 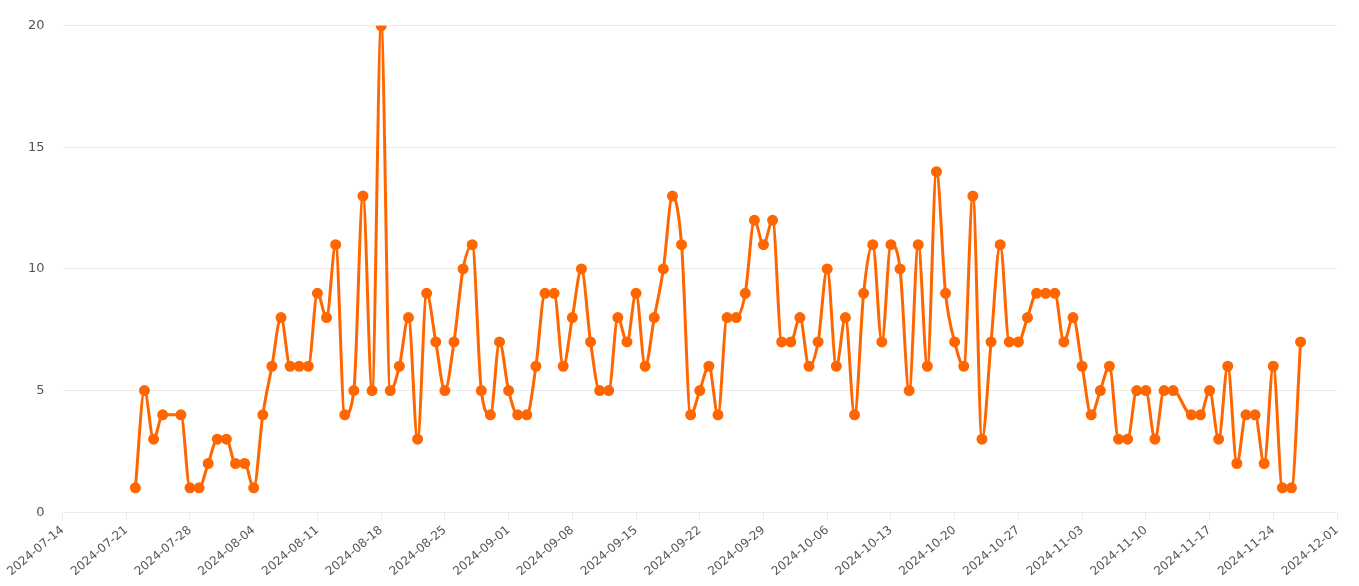 What do you see at coordinates (36, 25) in the screenshot?
I see `y-tick-label: 20` at bounding box center [36, 25].